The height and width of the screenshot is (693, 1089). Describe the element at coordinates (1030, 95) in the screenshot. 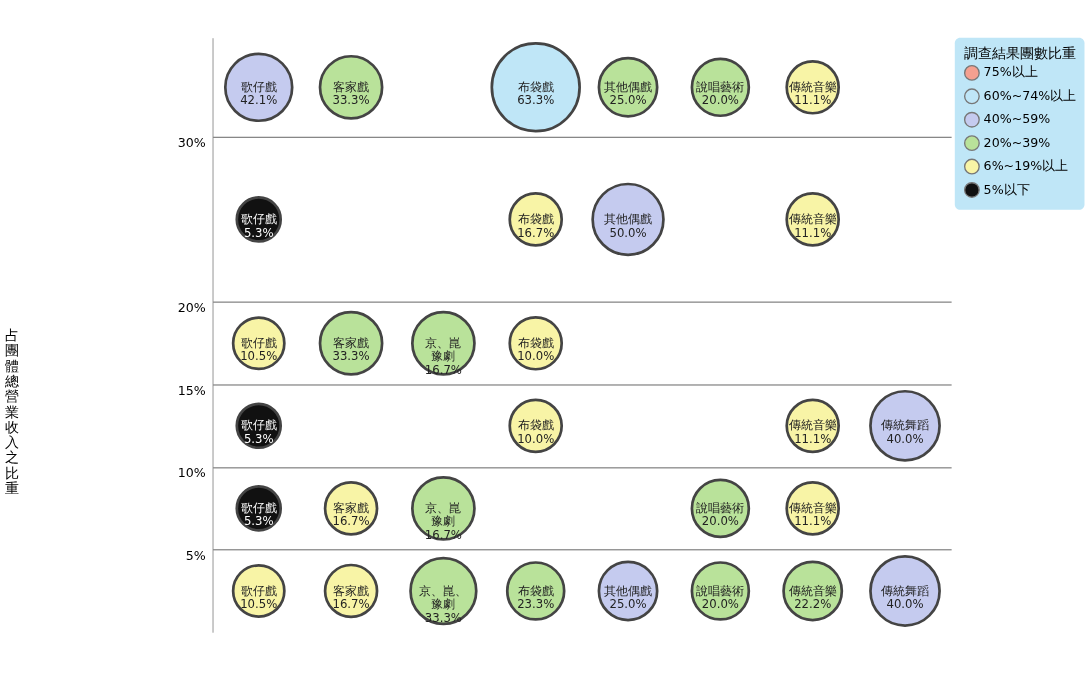

I see `legend-label: 60%~74%以上` at that location.